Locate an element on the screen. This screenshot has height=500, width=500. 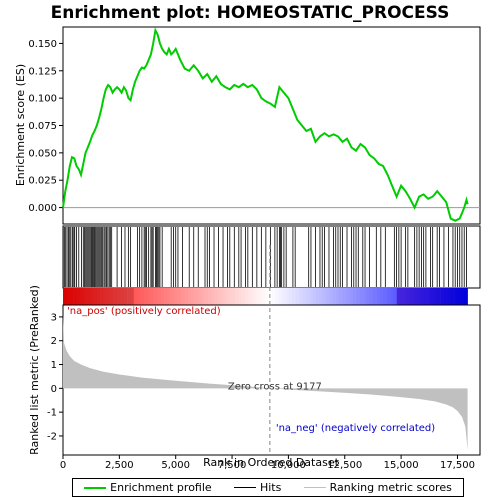
x-tick-label: 5,000 is located at coordinates (175, 465).